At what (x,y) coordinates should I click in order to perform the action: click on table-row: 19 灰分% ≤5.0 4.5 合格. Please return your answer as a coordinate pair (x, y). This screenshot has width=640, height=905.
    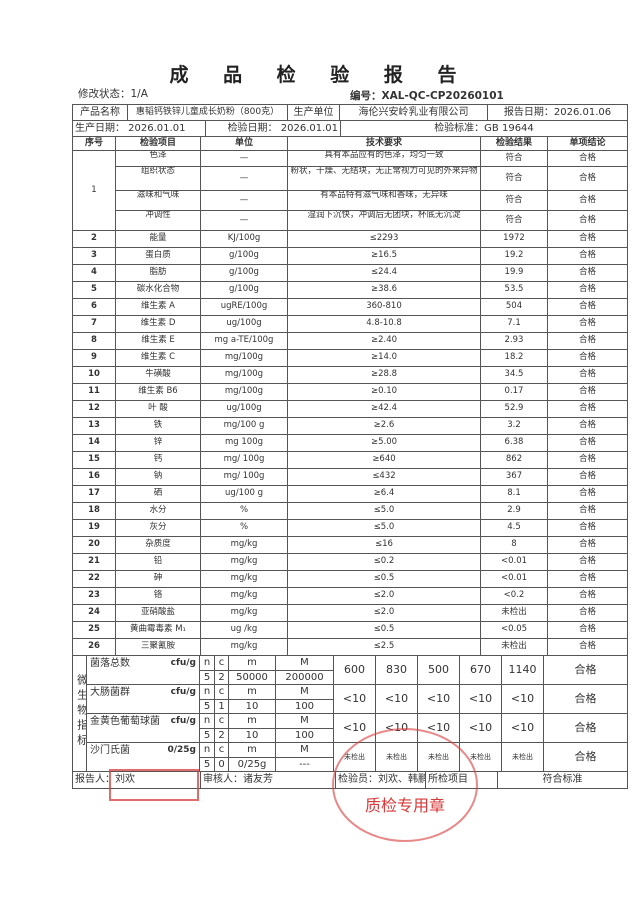
    Looking at the image, I should click on (350, 528).